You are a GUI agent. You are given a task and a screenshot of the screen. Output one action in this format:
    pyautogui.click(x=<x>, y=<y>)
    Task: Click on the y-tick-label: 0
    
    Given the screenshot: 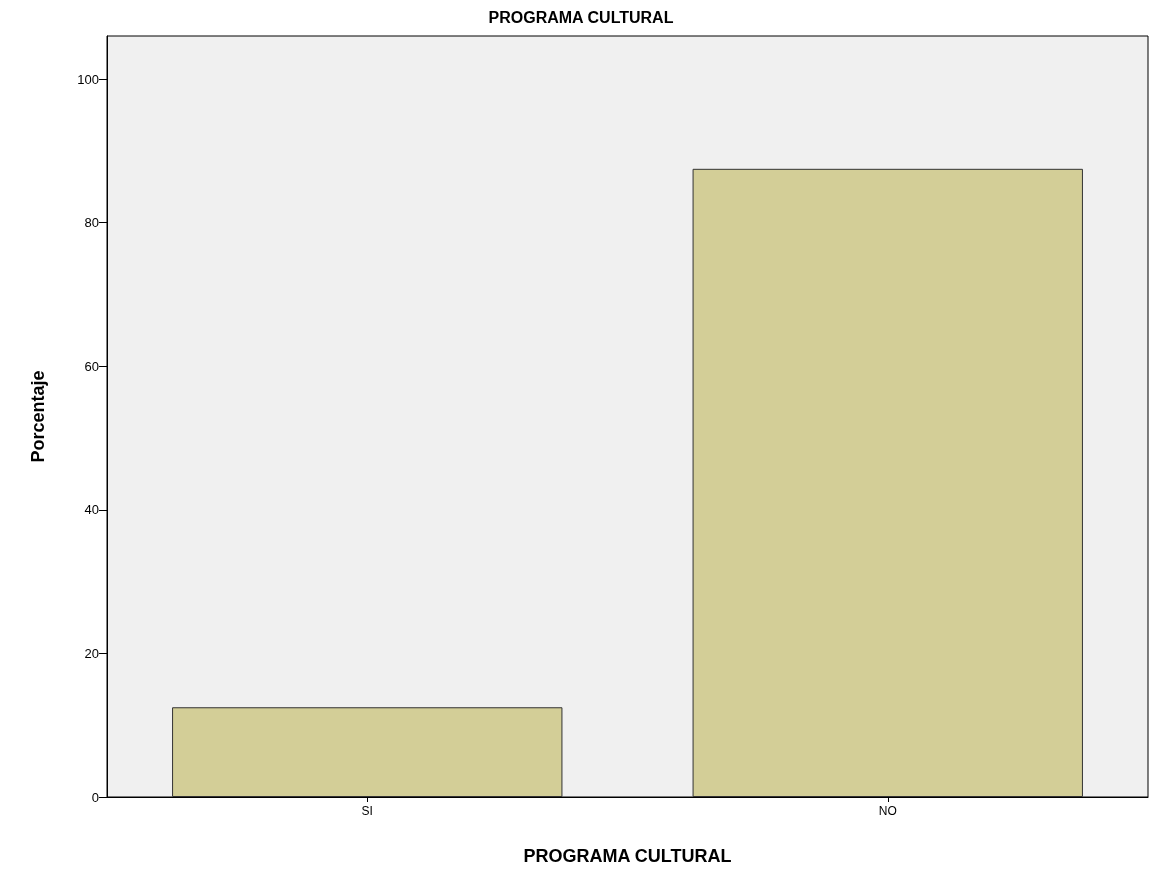 What is the action you would take?
    pyautogui.click(x=95, y=797)
    